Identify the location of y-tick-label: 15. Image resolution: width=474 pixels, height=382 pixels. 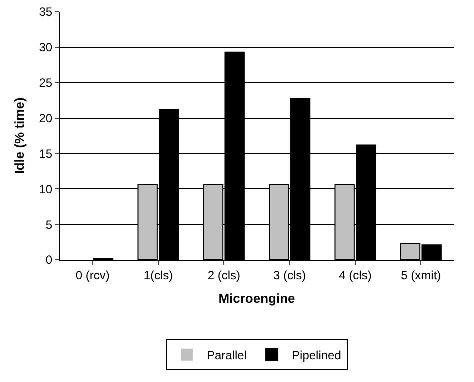
(46, 153).